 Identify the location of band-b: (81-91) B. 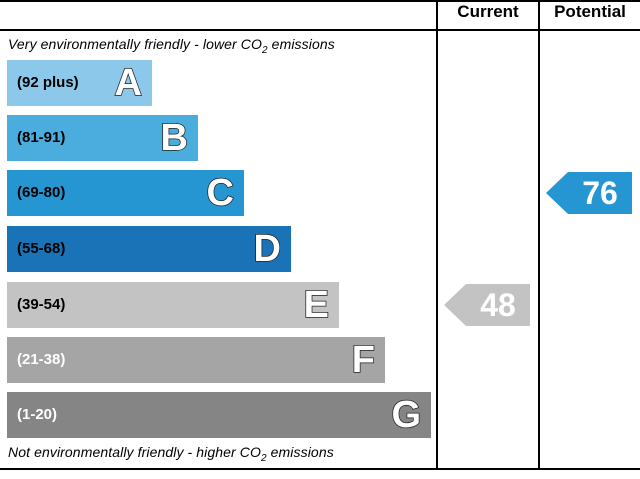
(102, 138).